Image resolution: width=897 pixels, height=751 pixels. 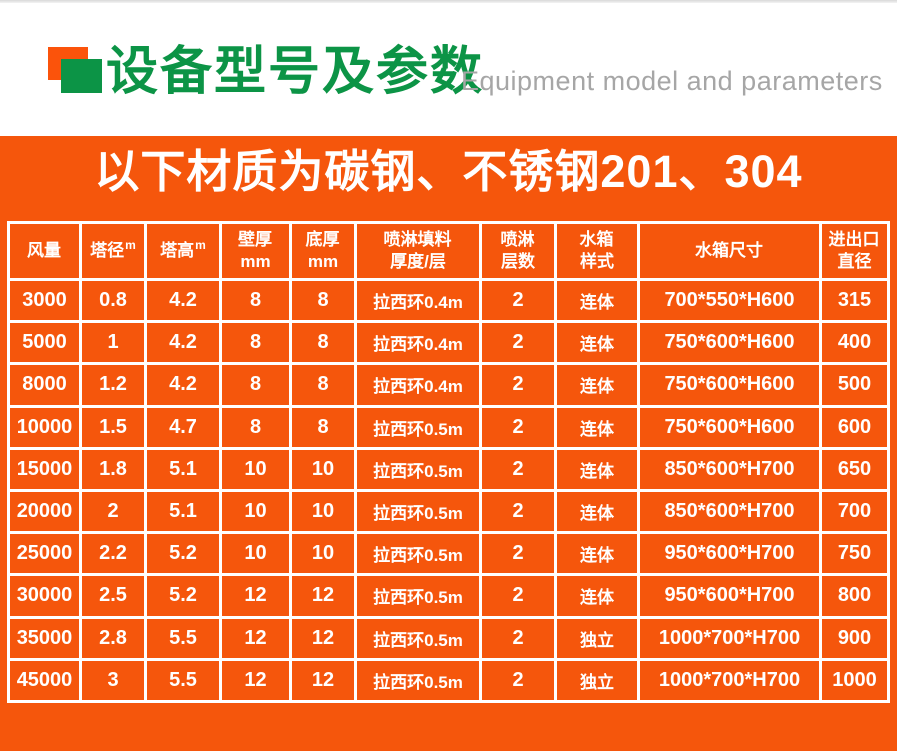 I want to click on table-cell: 1.2, so click(x=113, y=385).